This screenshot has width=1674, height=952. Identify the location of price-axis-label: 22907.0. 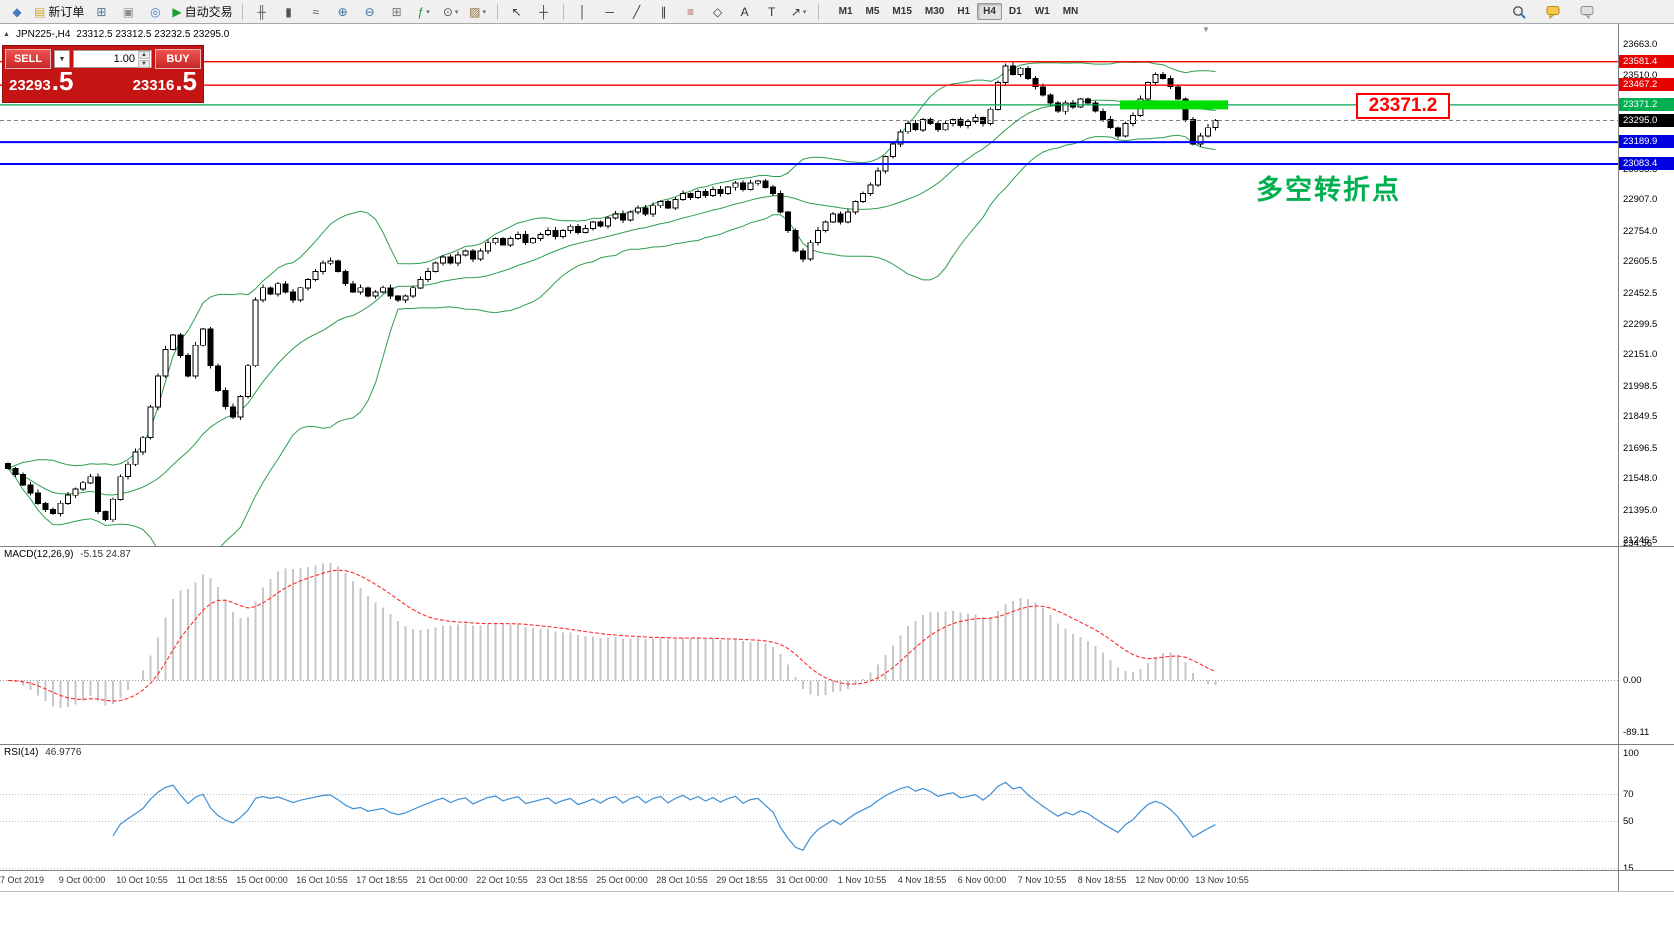
(1640, 200).